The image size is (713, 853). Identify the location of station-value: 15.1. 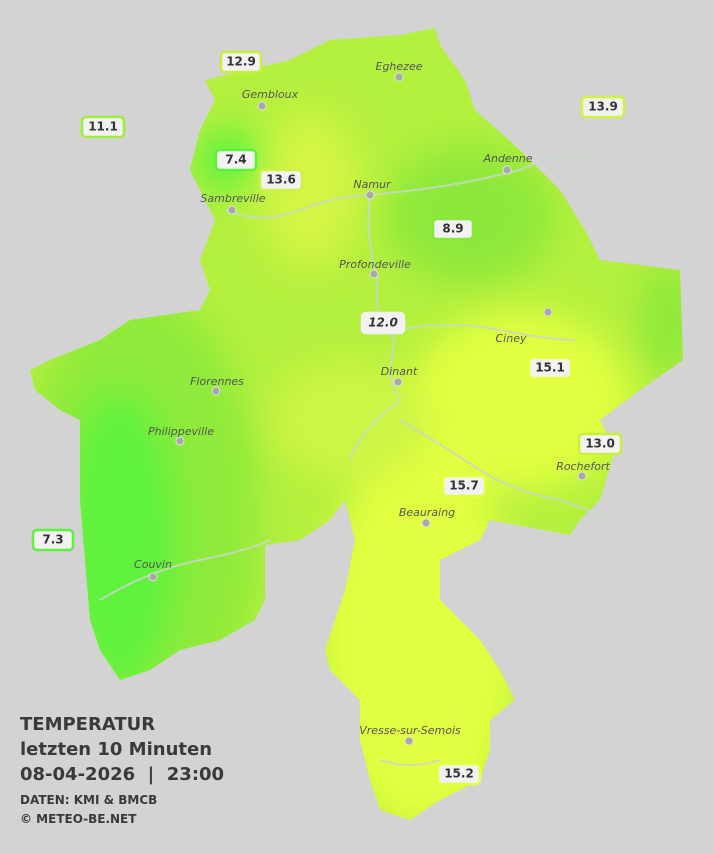
(550, 368).